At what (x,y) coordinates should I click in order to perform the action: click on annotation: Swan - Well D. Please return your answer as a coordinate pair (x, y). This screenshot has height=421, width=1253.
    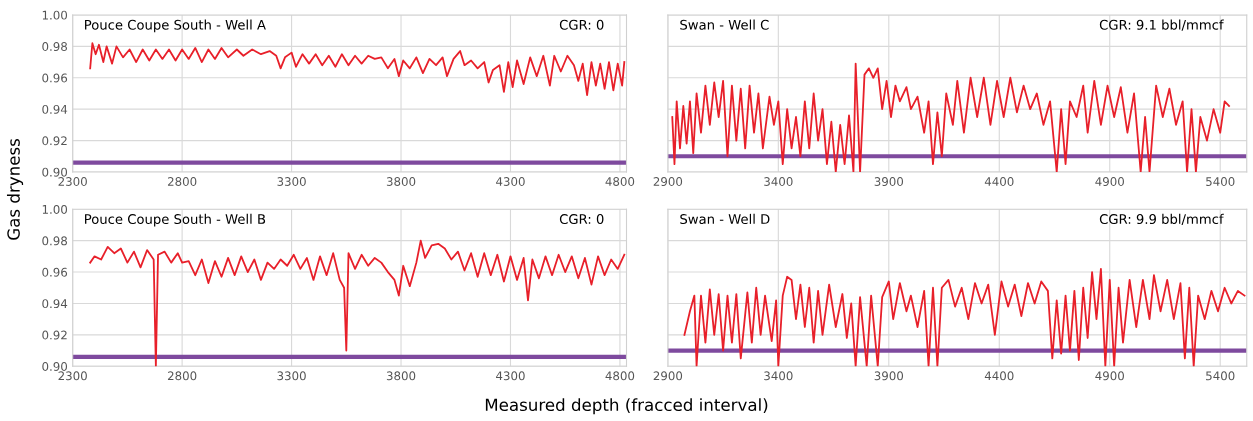
    Looking at the image, I should click on (725, 219).